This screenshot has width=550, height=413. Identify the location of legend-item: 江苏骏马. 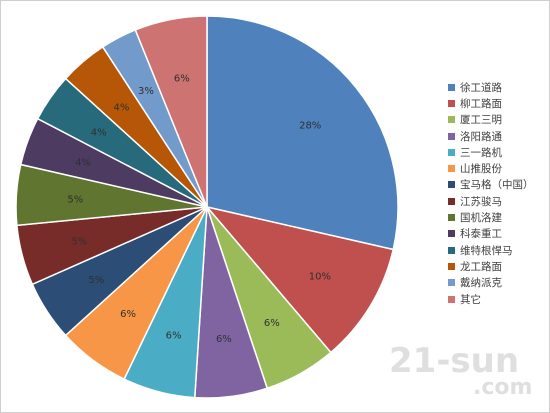
(498, 201).